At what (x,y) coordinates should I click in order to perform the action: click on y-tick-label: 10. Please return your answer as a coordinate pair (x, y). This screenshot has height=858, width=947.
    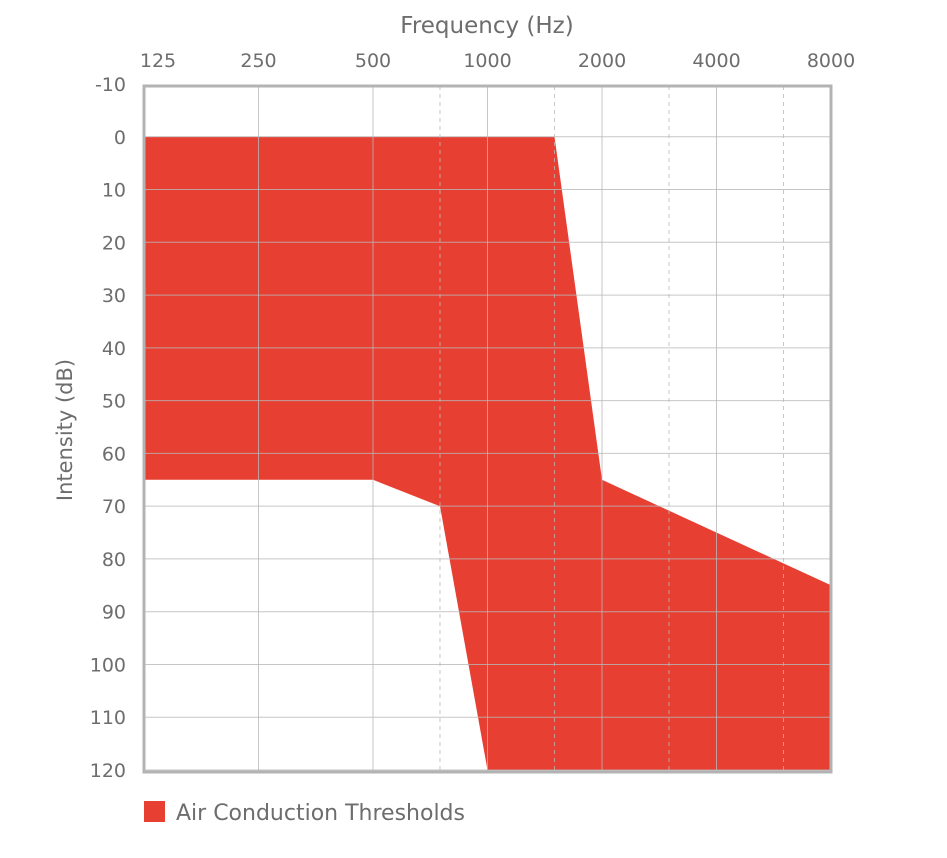
    Looking at the image, I should click on (114, 191).